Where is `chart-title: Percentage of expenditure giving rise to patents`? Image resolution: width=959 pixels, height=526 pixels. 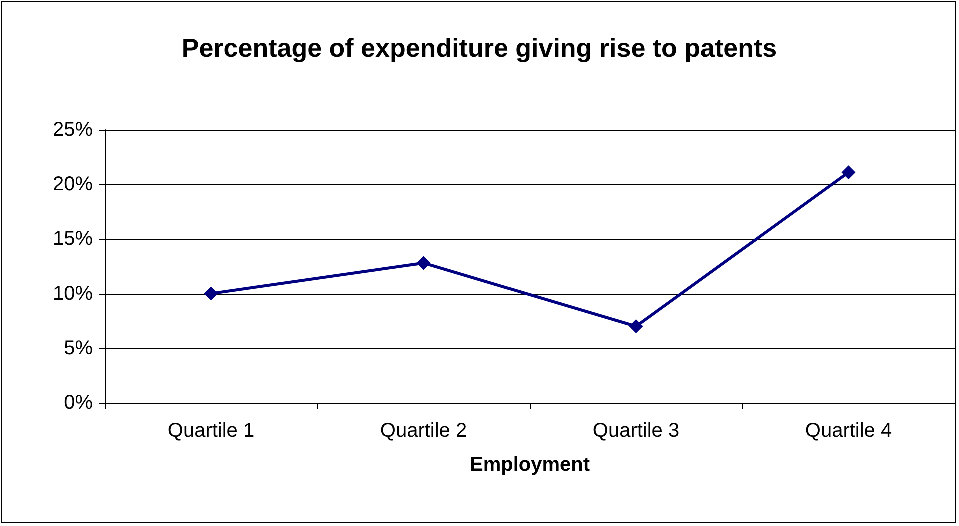
chart-title: Percentage of expenditure giving rise to patents is located at coordinates (480, 48).